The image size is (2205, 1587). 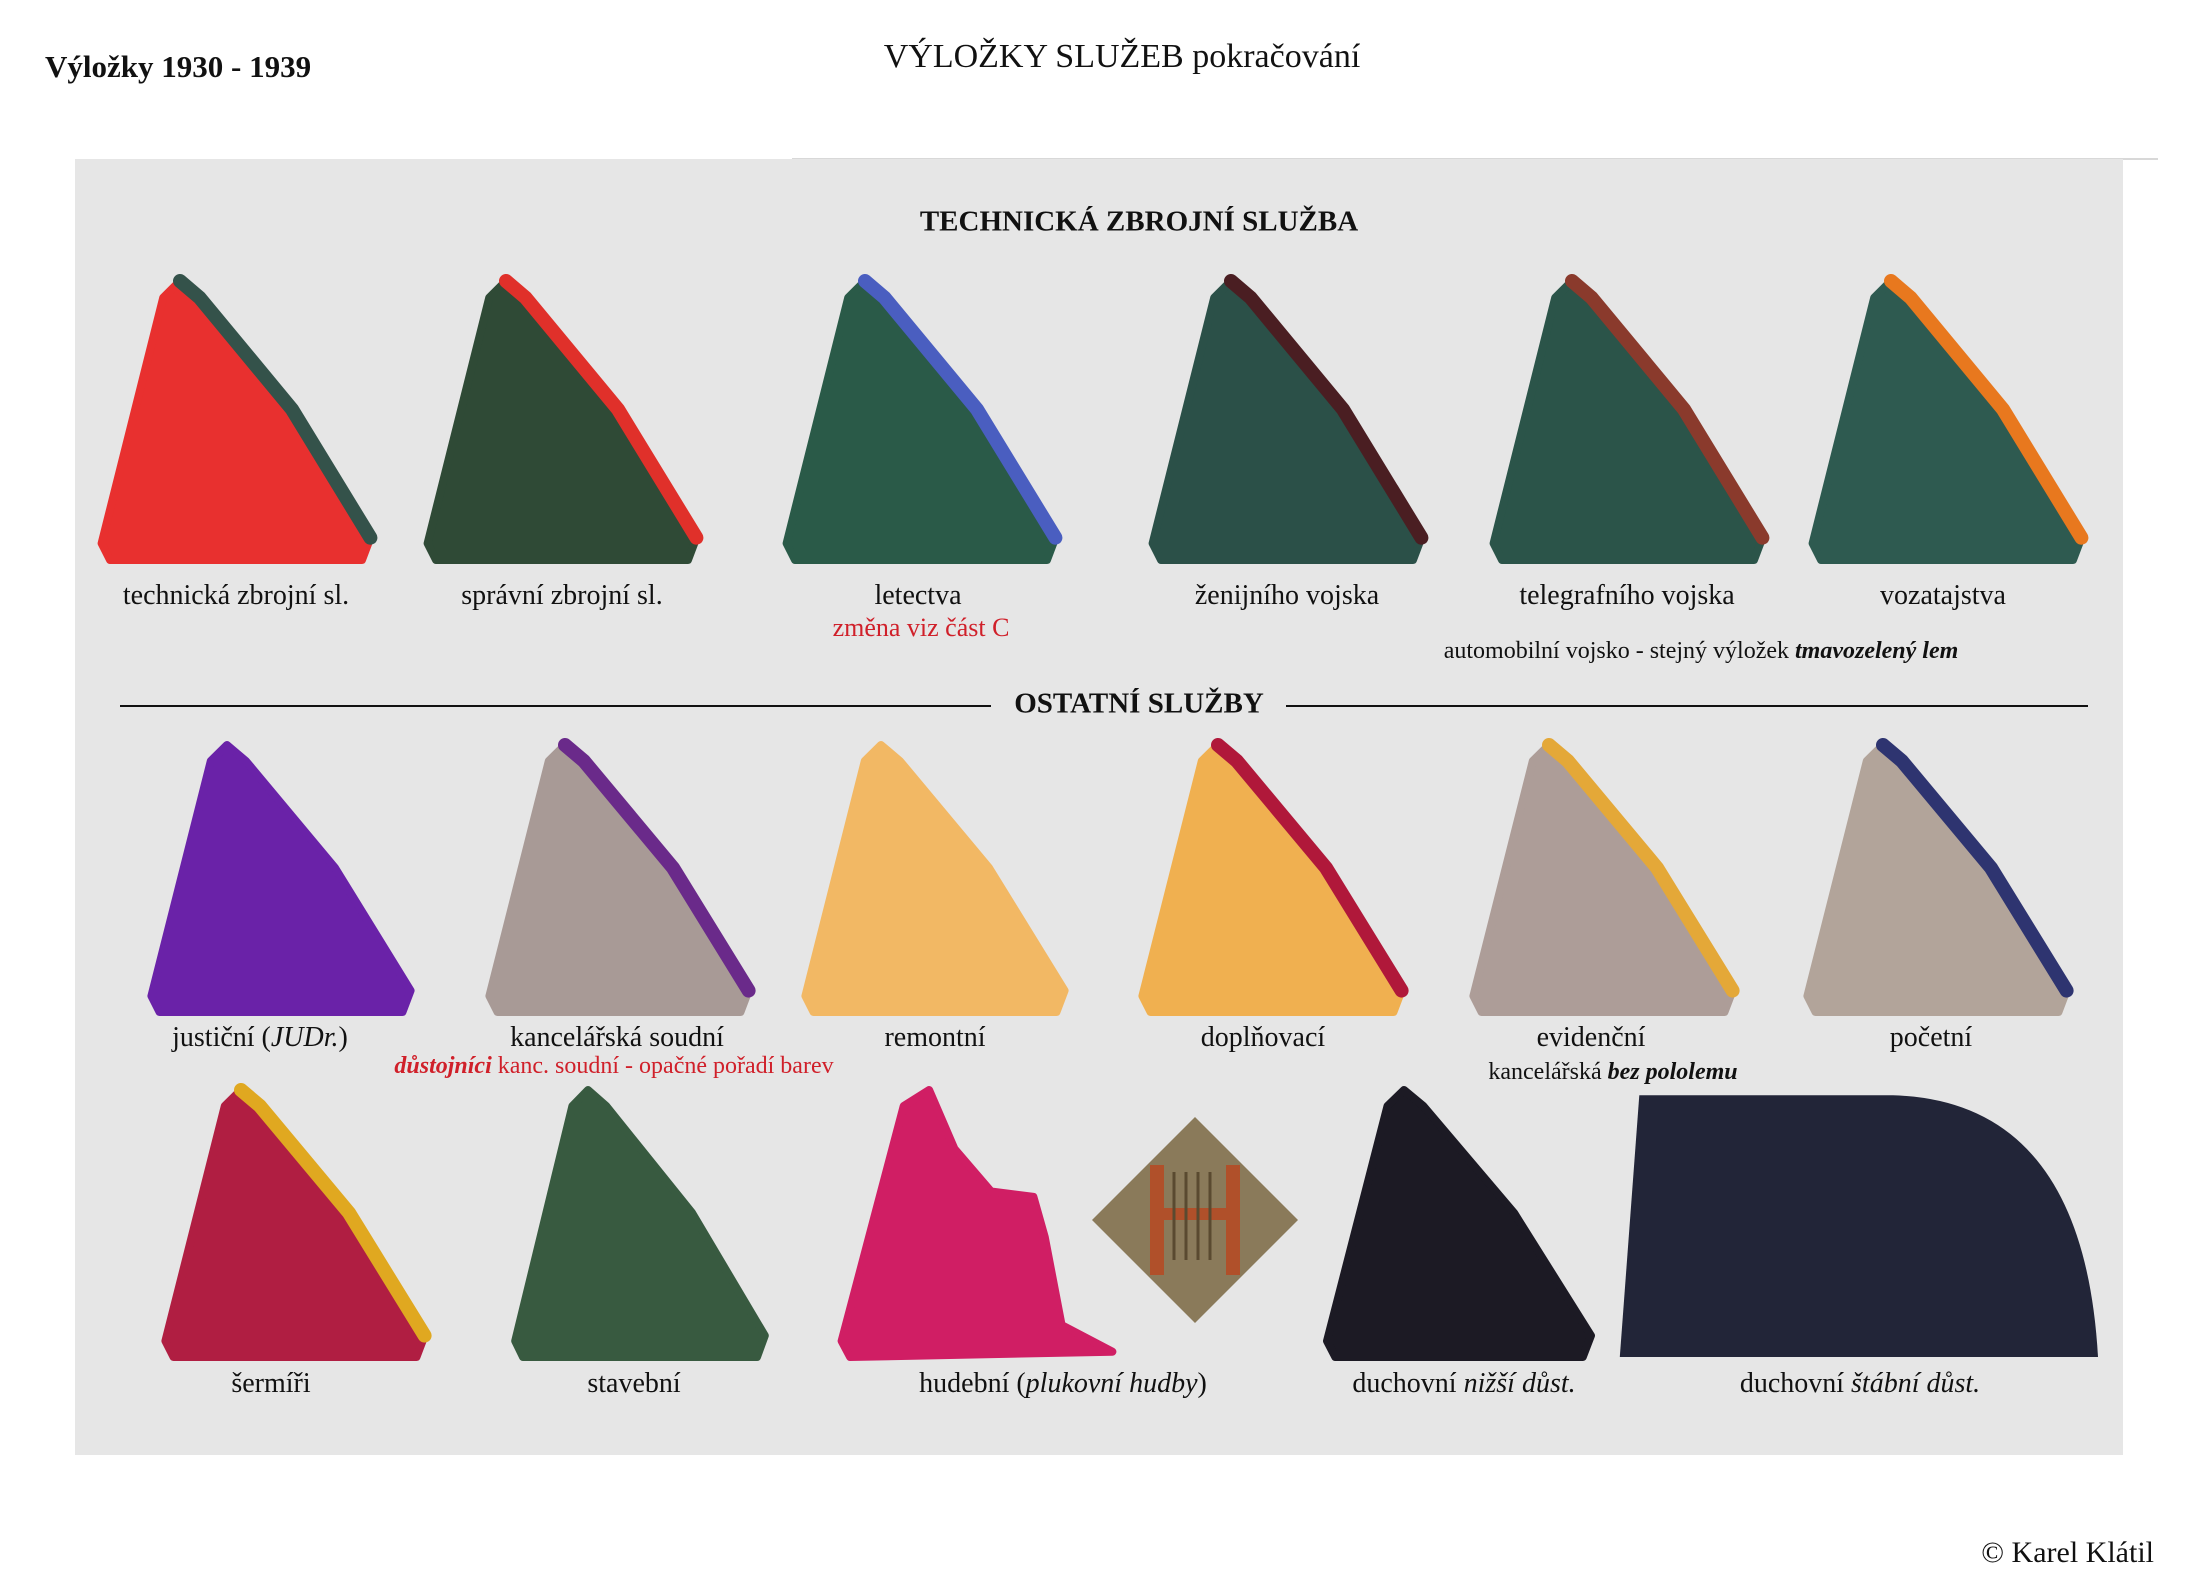 I want to click on copyright: © Karel Klátil, so click(x=2067, y=1552).